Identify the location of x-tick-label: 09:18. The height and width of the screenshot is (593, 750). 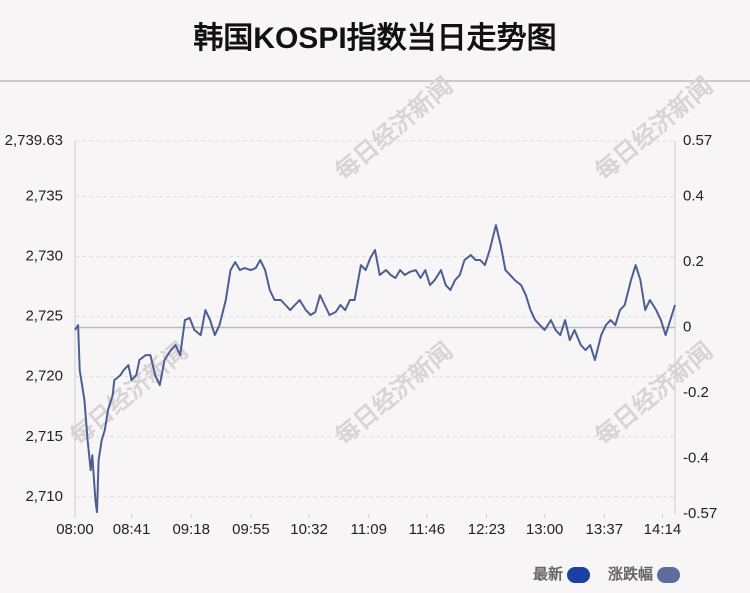
(191, 529).